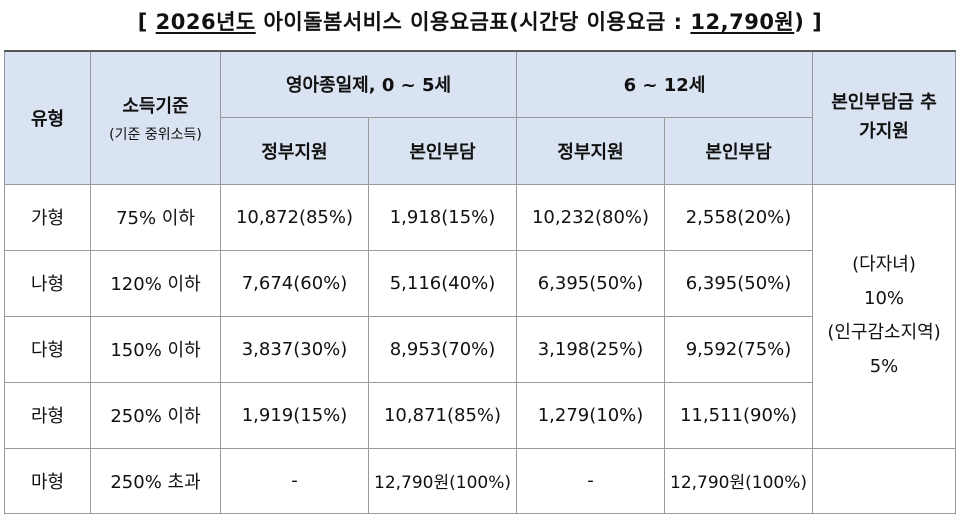 Image resolution: width=960 pixels, height=528 pixels. Describe the element at coordinates (155, 217) in the screenshot. I see `cell-income: 75% 이하` at that location.